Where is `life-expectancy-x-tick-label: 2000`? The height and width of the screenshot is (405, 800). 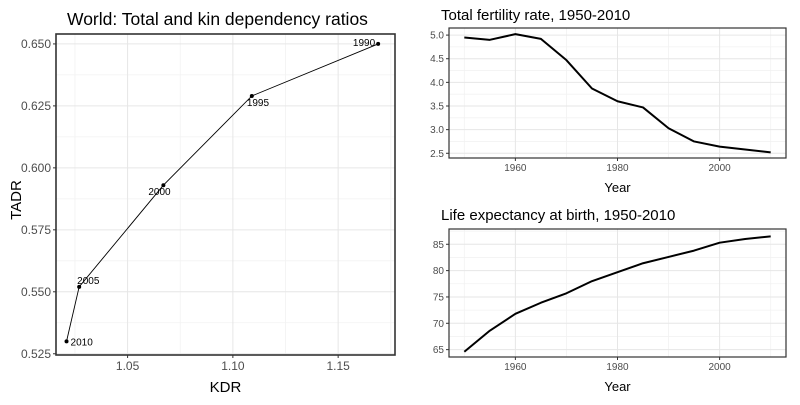
life-expectancy-x-tick-label: 2000 is located at coordinates (719, 367).